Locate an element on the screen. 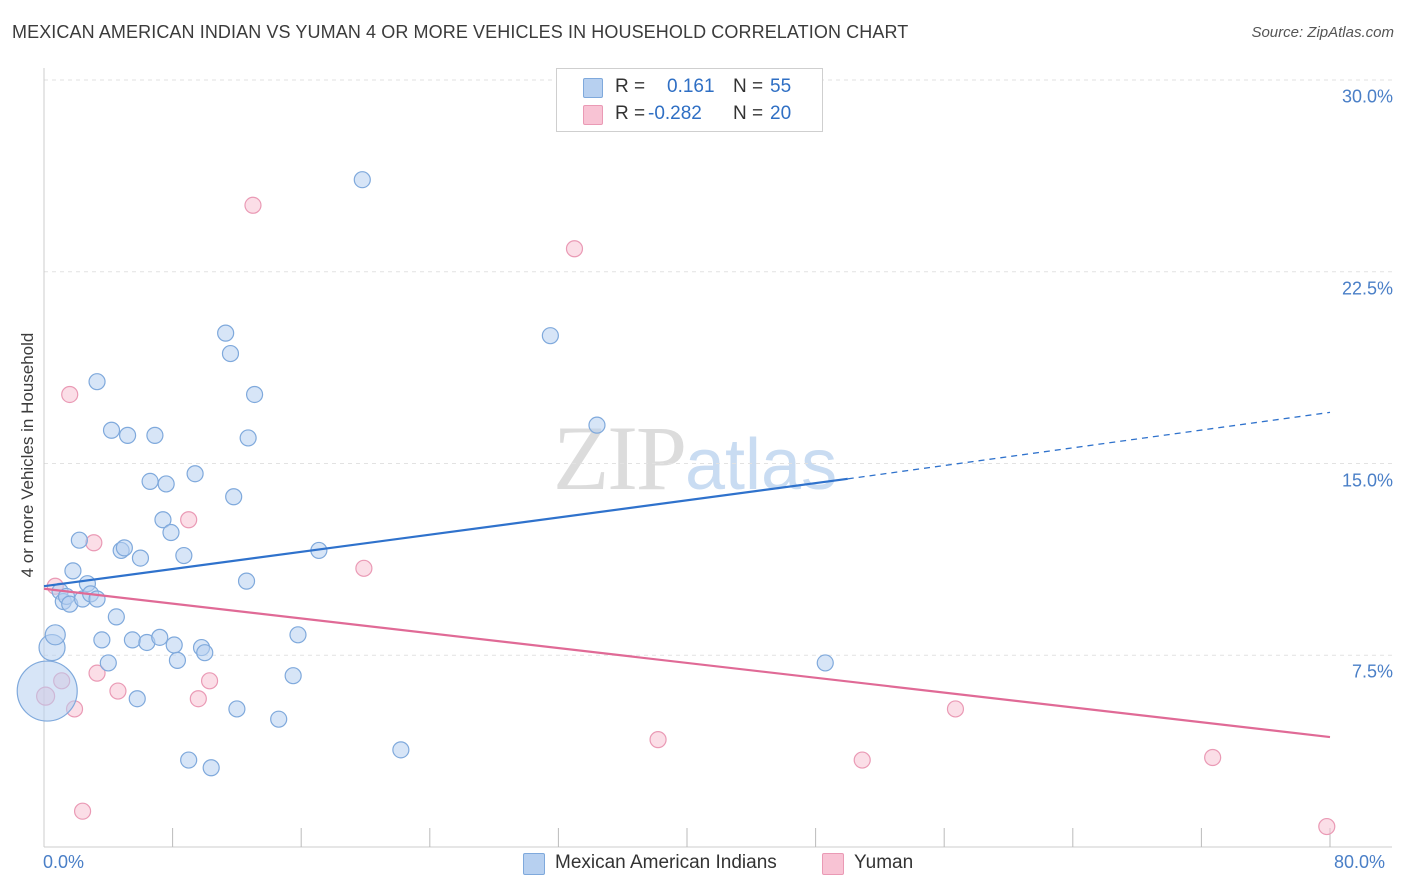  x-tick-label-max: 80.0% is located at coordinates (1360, 862).